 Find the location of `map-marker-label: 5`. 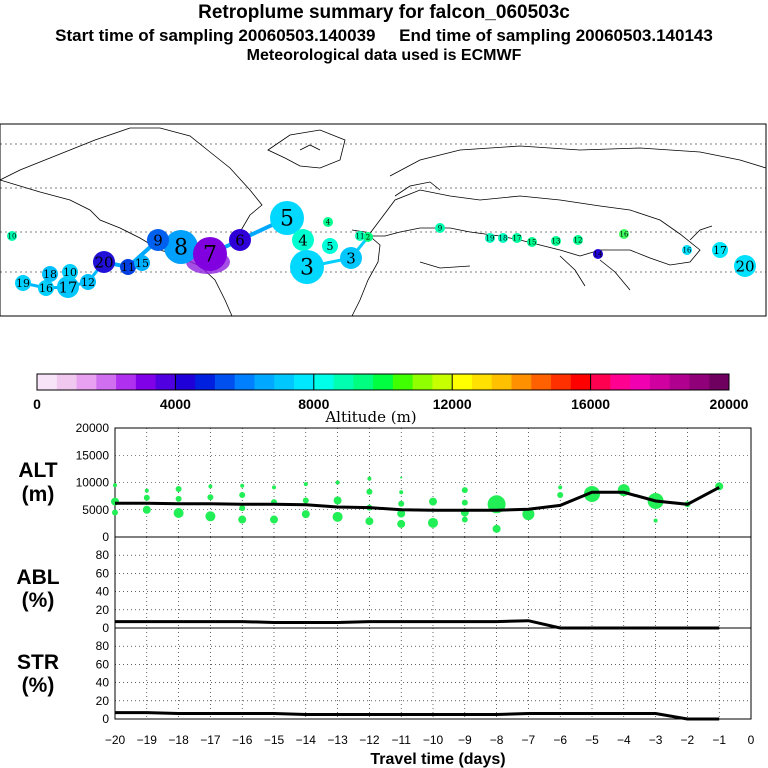

map-marker-label: 5 is located at coordinates (330, 246).